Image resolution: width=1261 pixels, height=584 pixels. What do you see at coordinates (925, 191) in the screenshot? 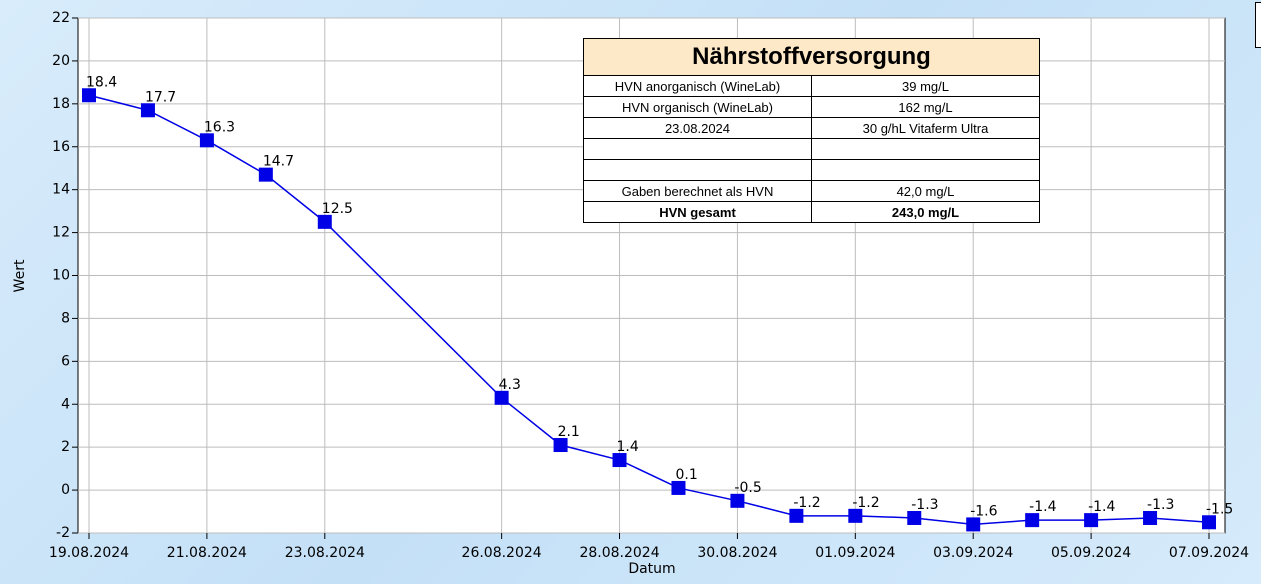
I see `table-cell: 42,0 mg/L` at bounding box center [925, 191].